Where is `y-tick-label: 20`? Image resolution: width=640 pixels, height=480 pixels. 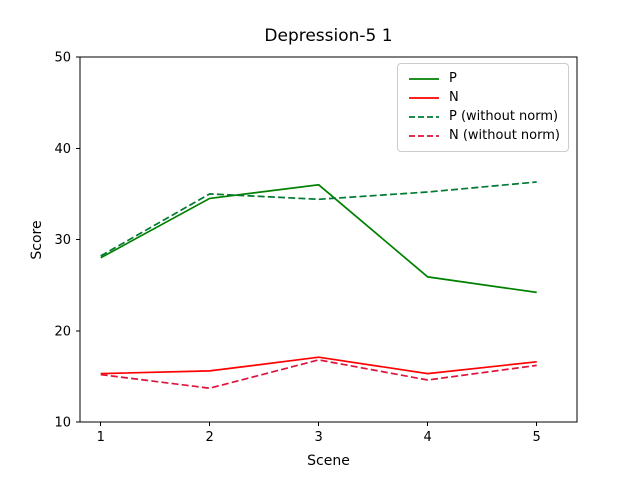 y-tick-label: 20 is located at coordinates (62, 331).